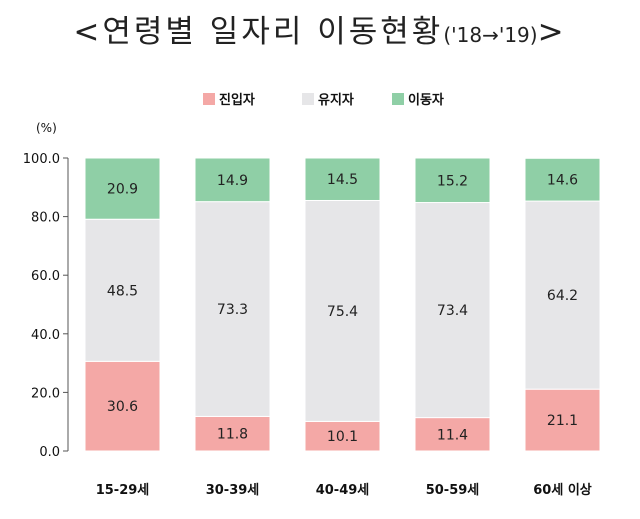 This screenshot has width=640, height=519. Describe the element at coordinates (237, 100) in the screenshot. I see `legend-label: 진입자` at that location.